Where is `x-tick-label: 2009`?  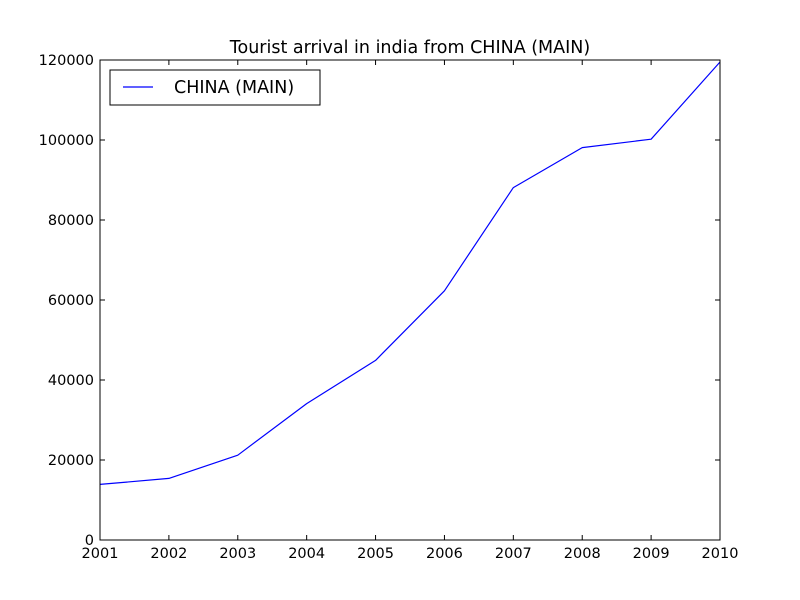
x-tick-label: 2009 is located at coordinates (651, 554).